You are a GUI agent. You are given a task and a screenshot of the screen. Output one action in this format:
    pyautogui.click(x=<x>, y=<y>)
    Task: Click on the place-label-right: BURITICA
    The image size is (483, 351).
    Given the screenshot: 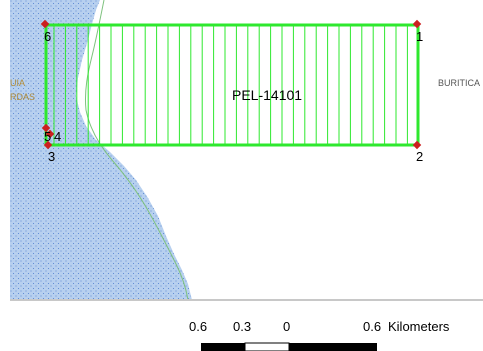 What is the action you would take?
    pyautogui.click(x=459, y=83)
    